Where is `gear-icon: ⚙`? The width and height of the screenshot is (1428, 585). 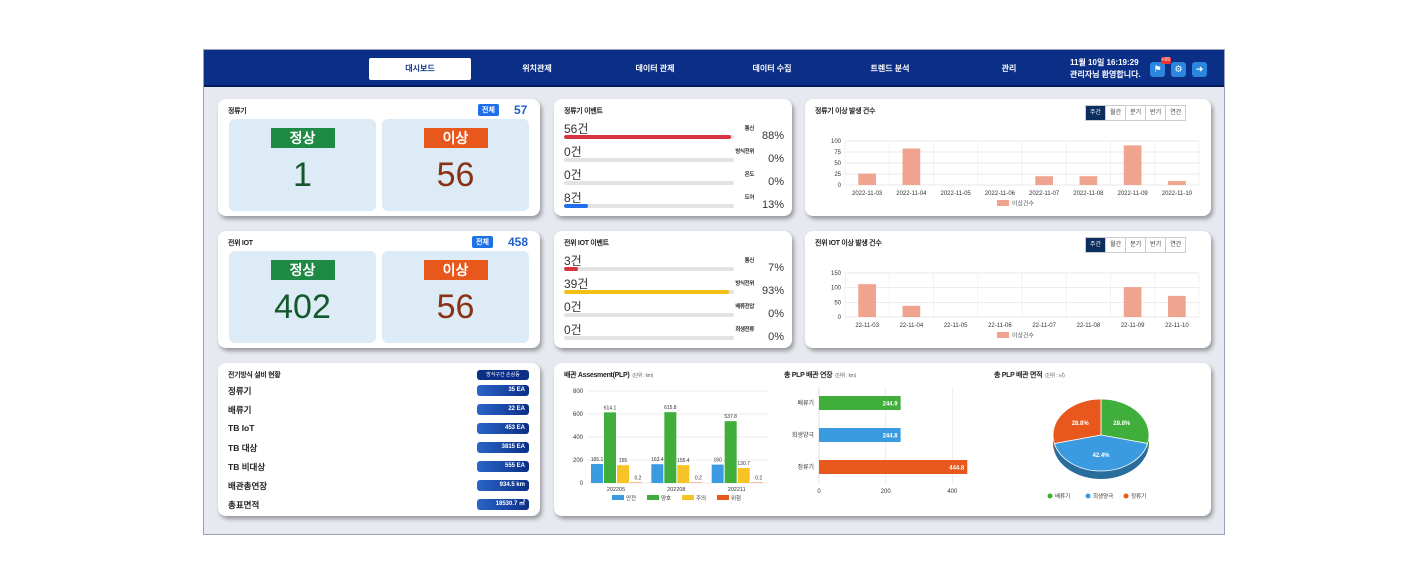 gear-icon: ⚙ is located at coordinates (1178, 69).